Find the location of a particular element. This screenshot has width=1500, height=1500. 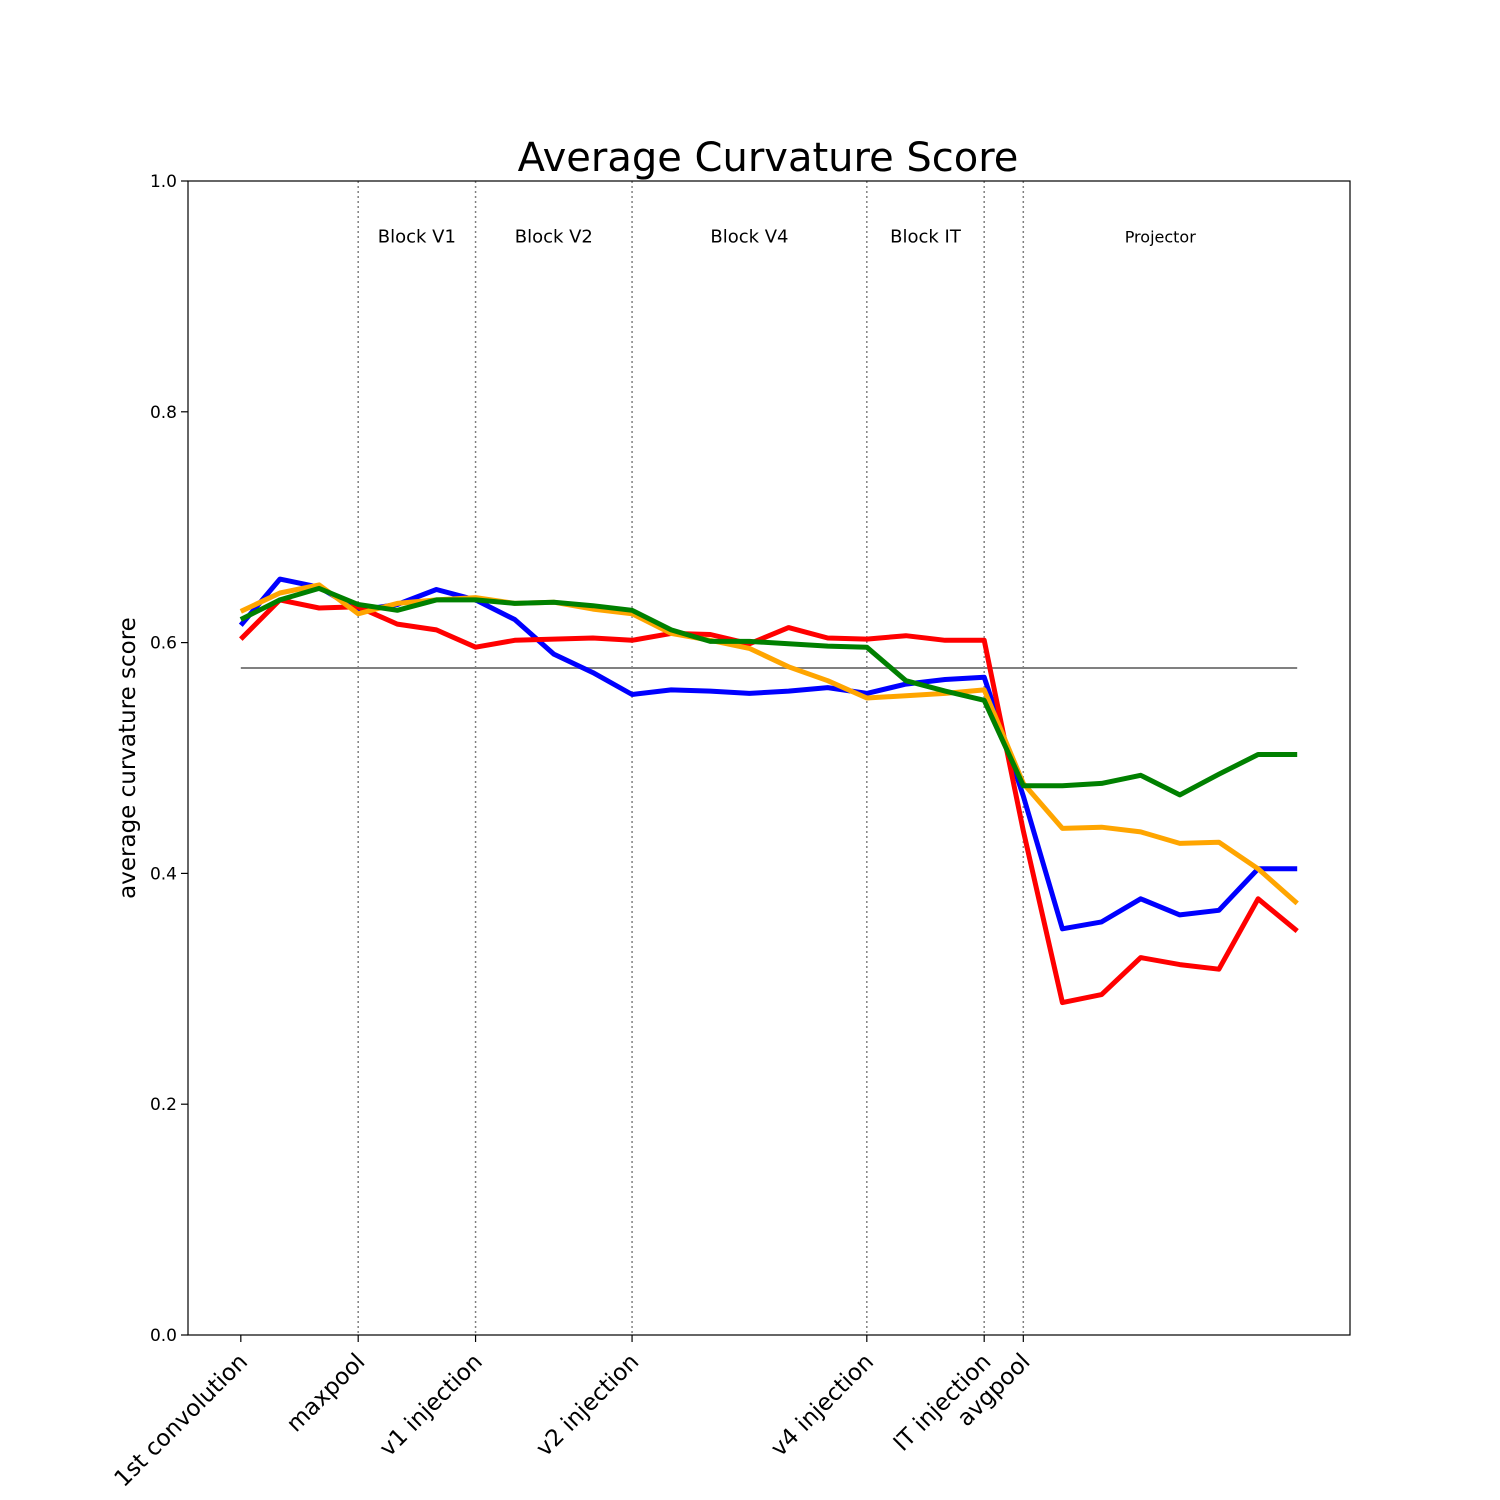

y-tick-label-2: 0.4 is located at coordinates (163, 874).